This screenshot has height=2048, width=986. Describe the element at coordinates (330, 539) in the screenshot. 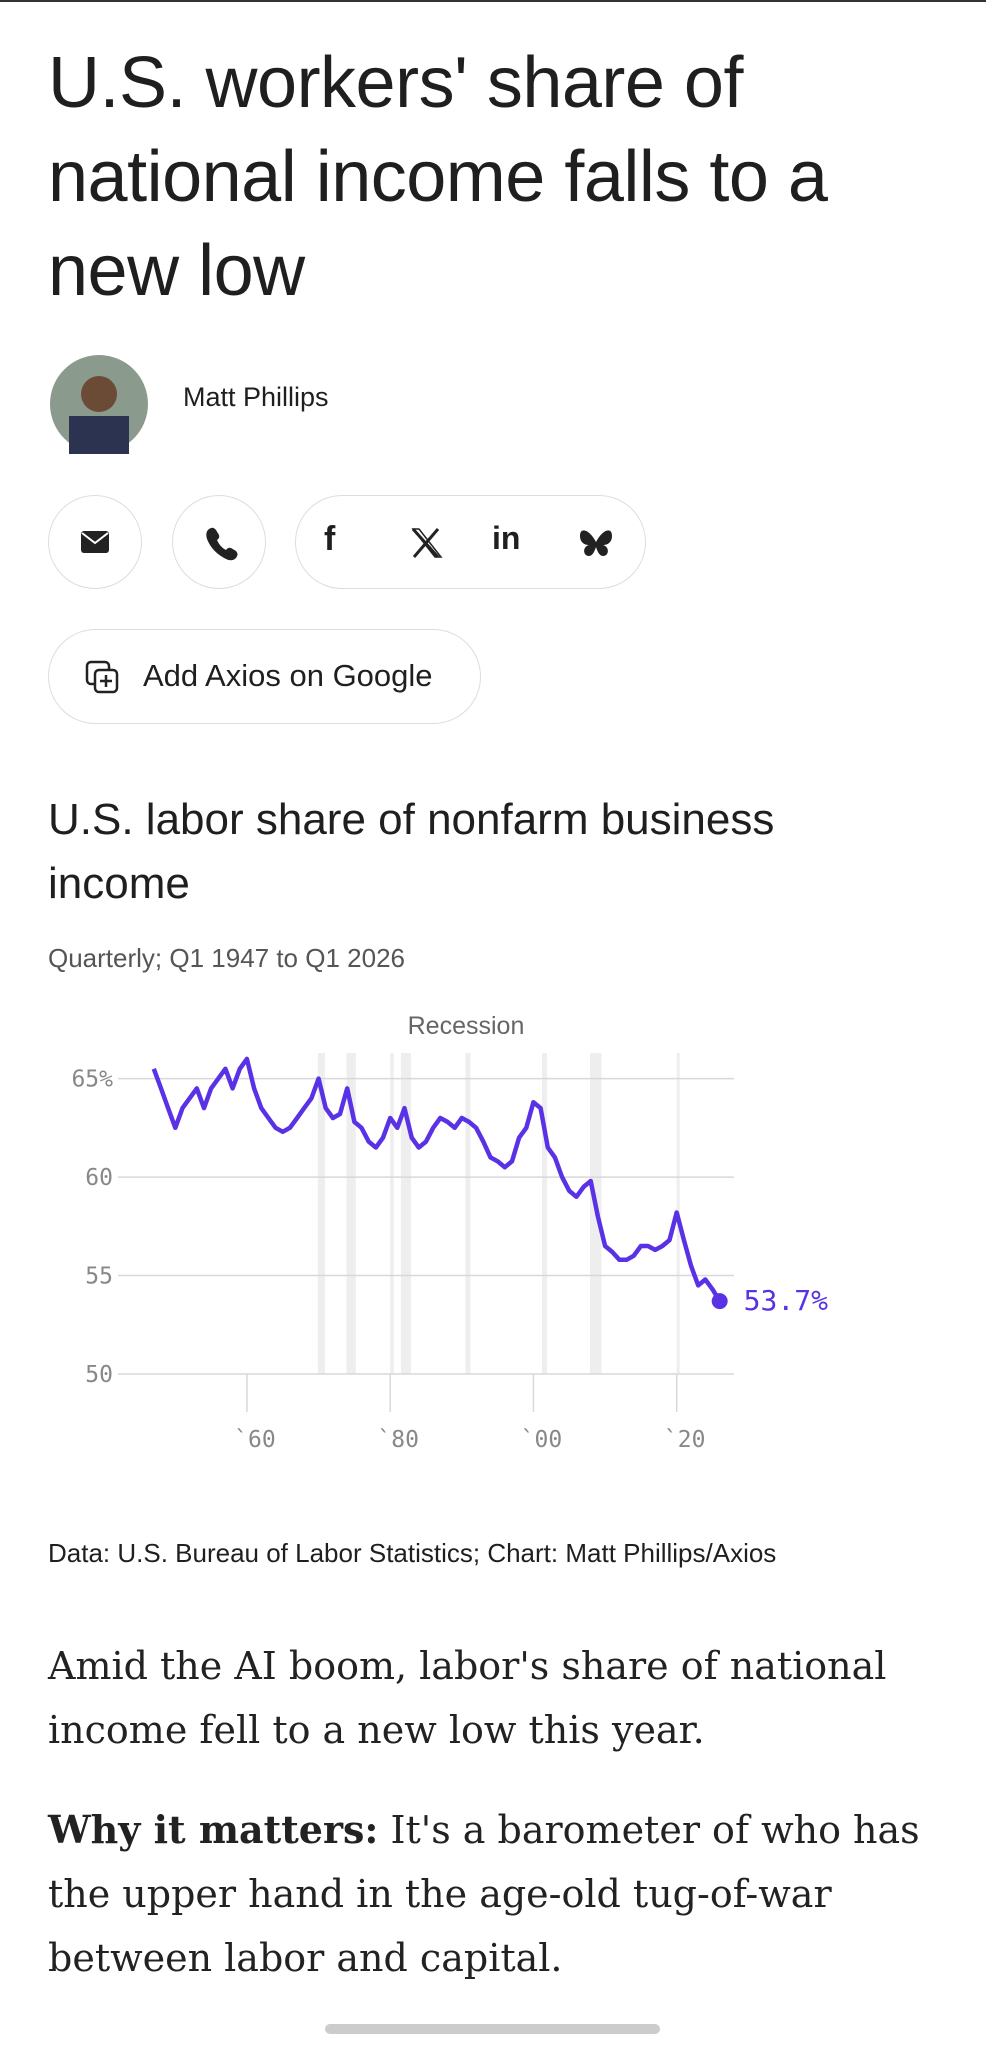

I see `facebook-button: f` at that location.